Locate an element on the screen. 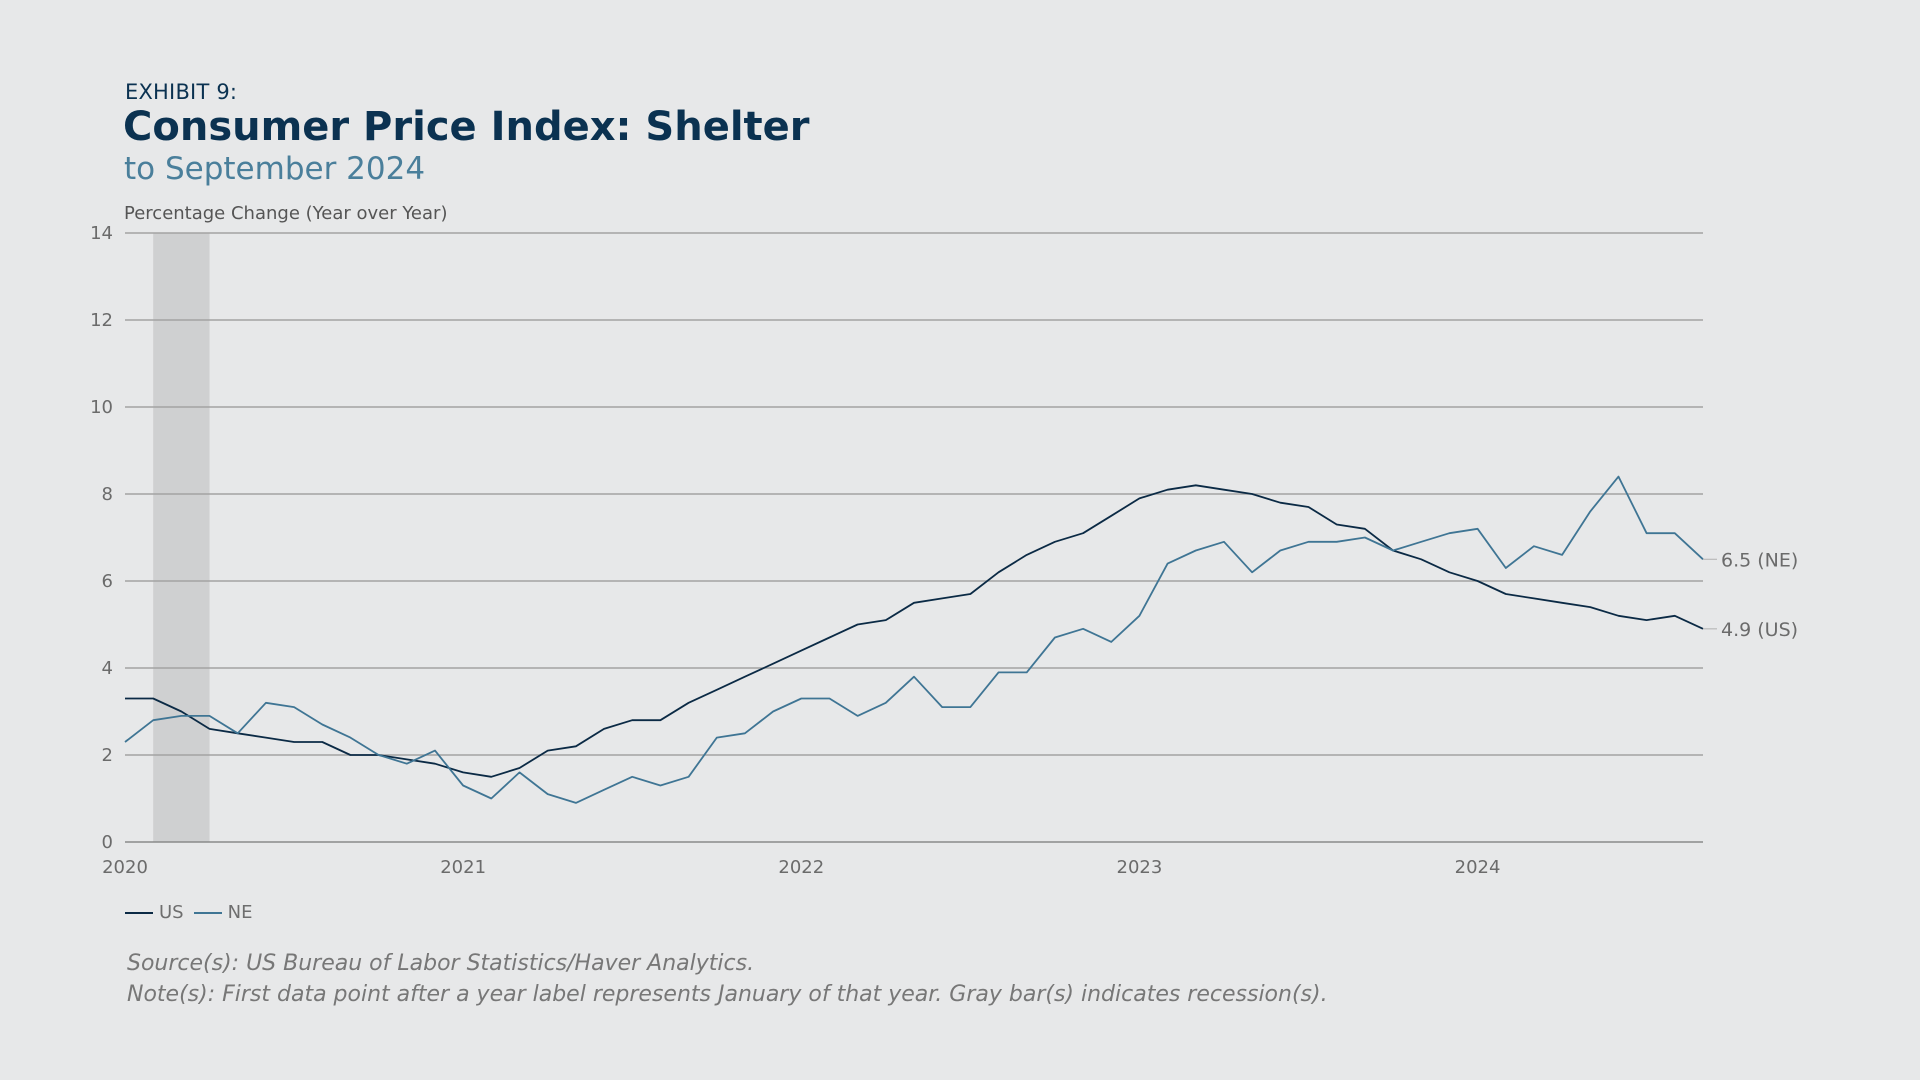 The image size is (1920, 1080). y-tick-label: 8 is located at coordinates (107, 494).